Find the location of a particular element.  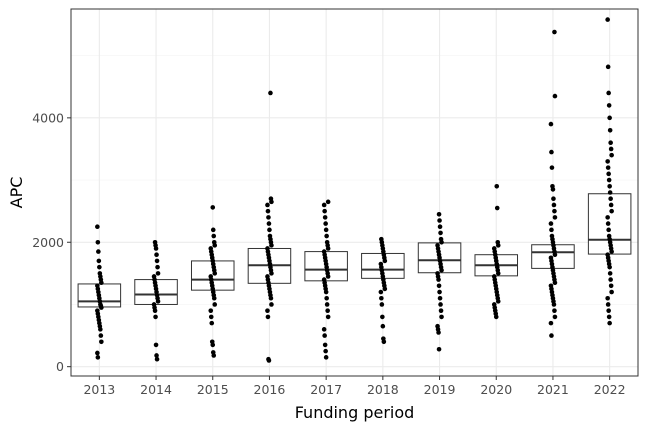

x-tick-label: 2016 is located at coordinates (270, 389).